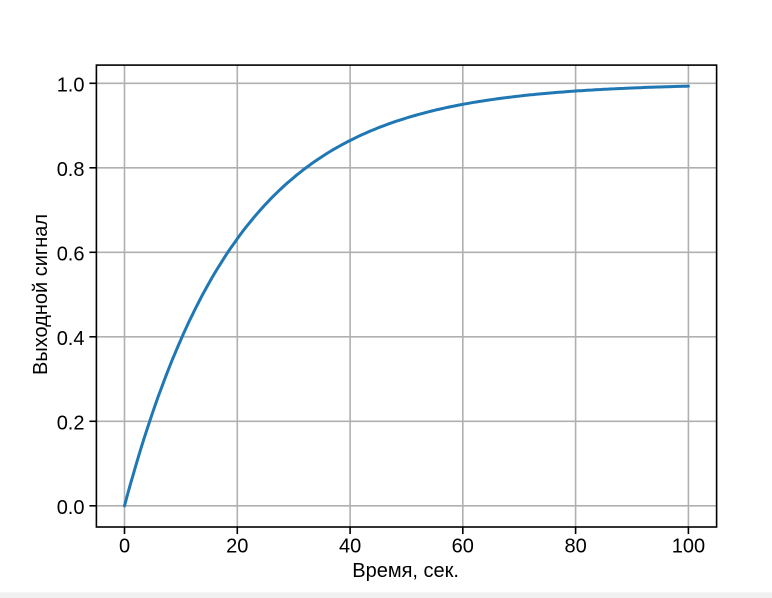  What do you see at coordinates (463, 547) in the screenshot?
I see `svg-text: 60` at bounding box center [463, 547].